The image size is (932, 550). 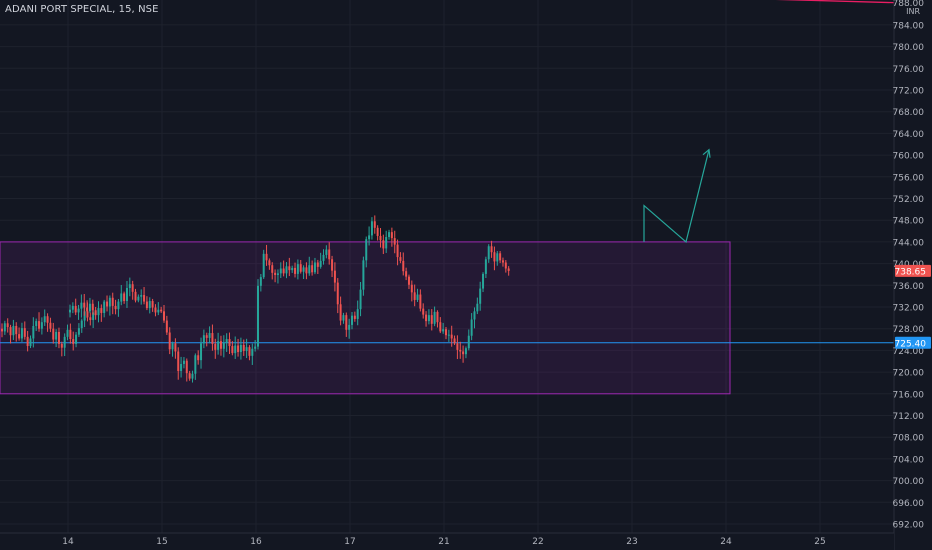 I want to click on price-tick-label: 724.00, so click(x=909, y=352).